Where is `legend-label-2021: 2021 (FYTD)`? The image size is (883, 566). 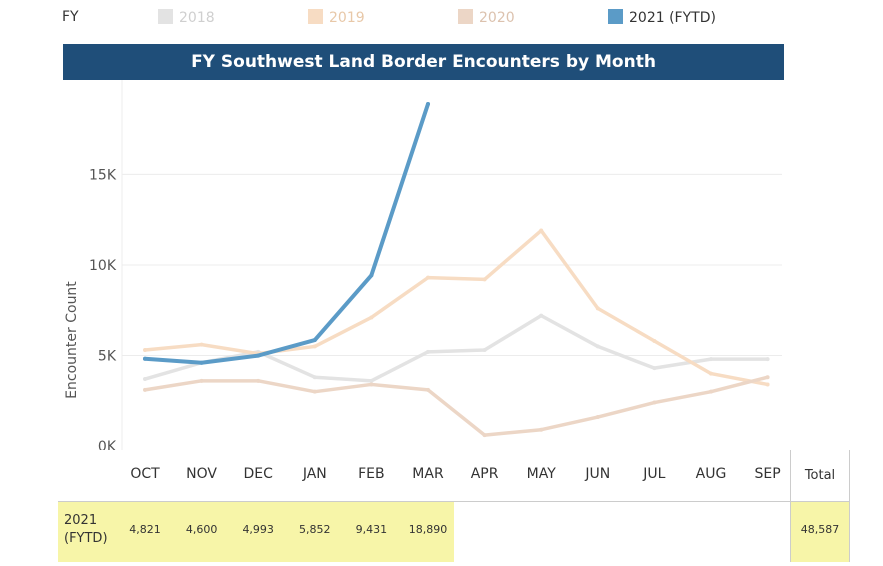
legend-label-2021: 2021 (FYTD) is located at coordinates (672, 18).